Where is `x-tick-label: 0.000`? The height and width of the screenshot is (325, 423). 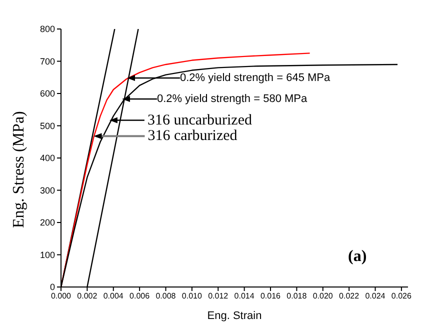 x-tick-label: 0.000 is located at coordinates (61, 296).